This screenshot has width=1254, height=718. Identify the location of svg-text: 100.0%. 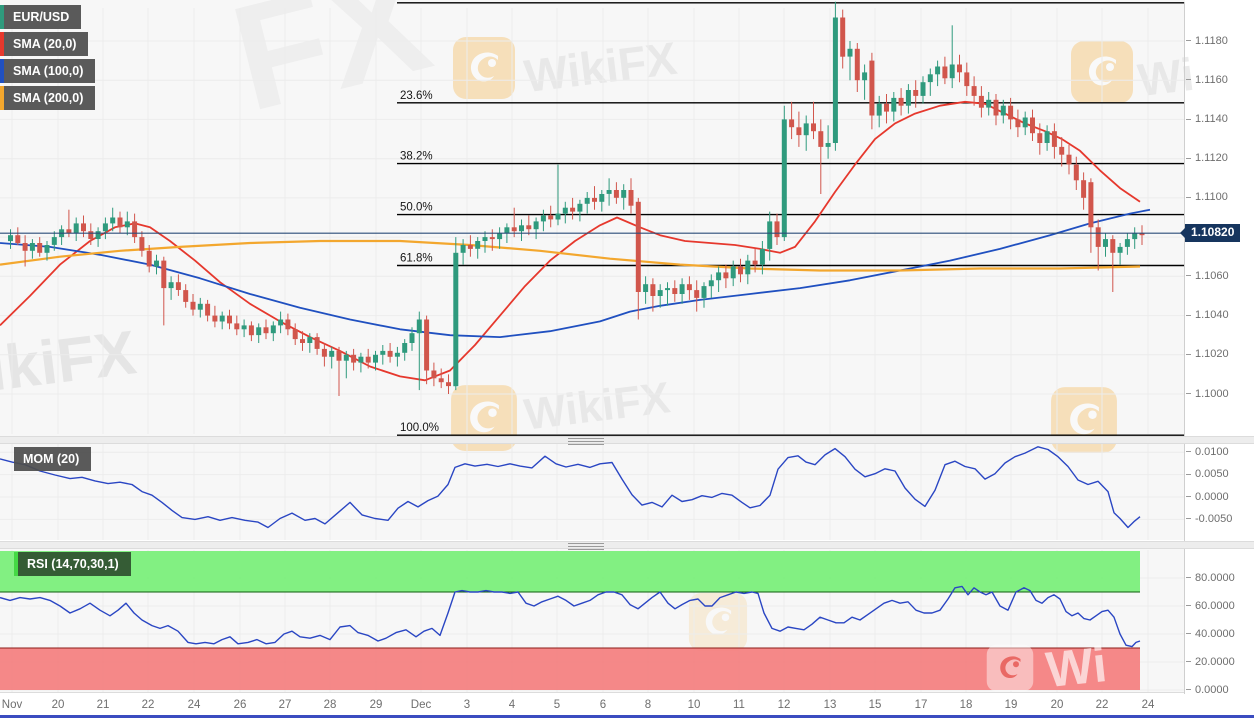
(419, 428).